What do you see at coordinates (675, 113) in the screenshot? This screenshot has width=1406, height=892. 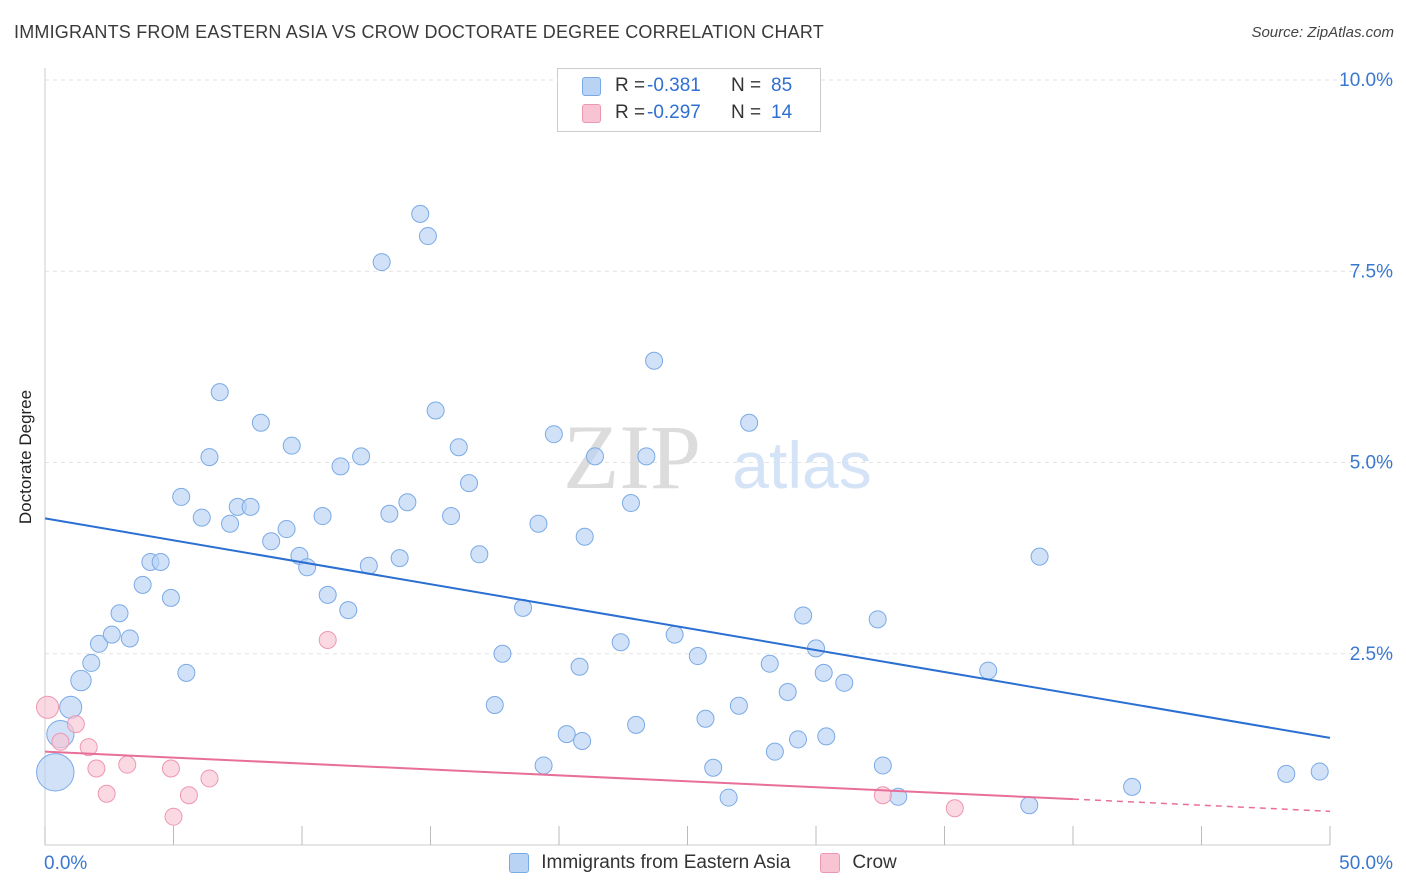 I see `legend-row-pink: R = -0.297 N = 14` at bounding box center [675, 113].